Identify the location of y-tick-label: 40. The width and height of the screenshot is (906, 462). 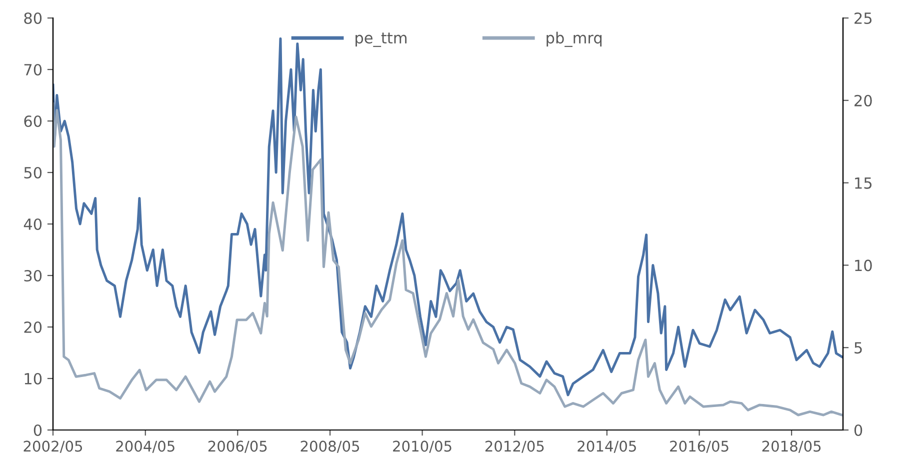
(33, 224).